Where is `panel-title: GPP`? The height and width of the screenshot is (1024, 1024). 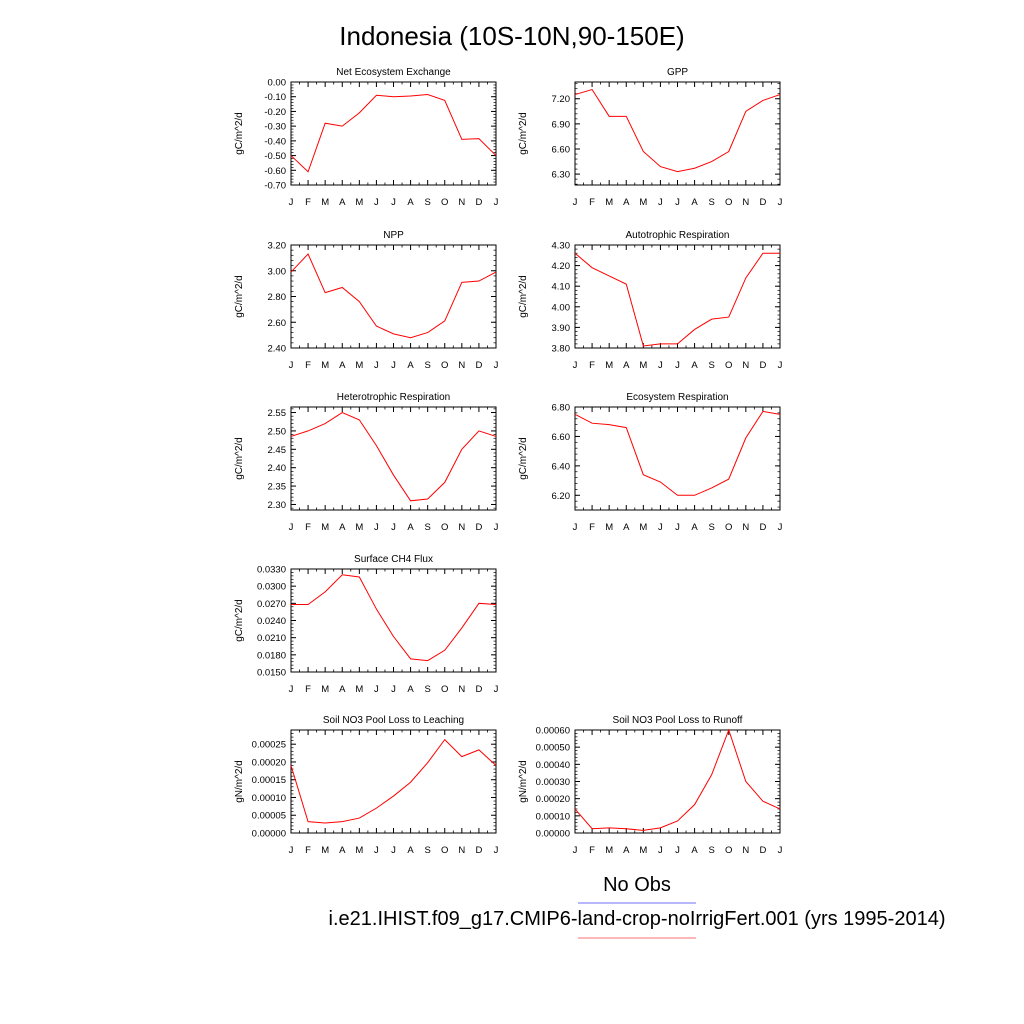 panel-title: GPP is located at coordinates (677, 72).